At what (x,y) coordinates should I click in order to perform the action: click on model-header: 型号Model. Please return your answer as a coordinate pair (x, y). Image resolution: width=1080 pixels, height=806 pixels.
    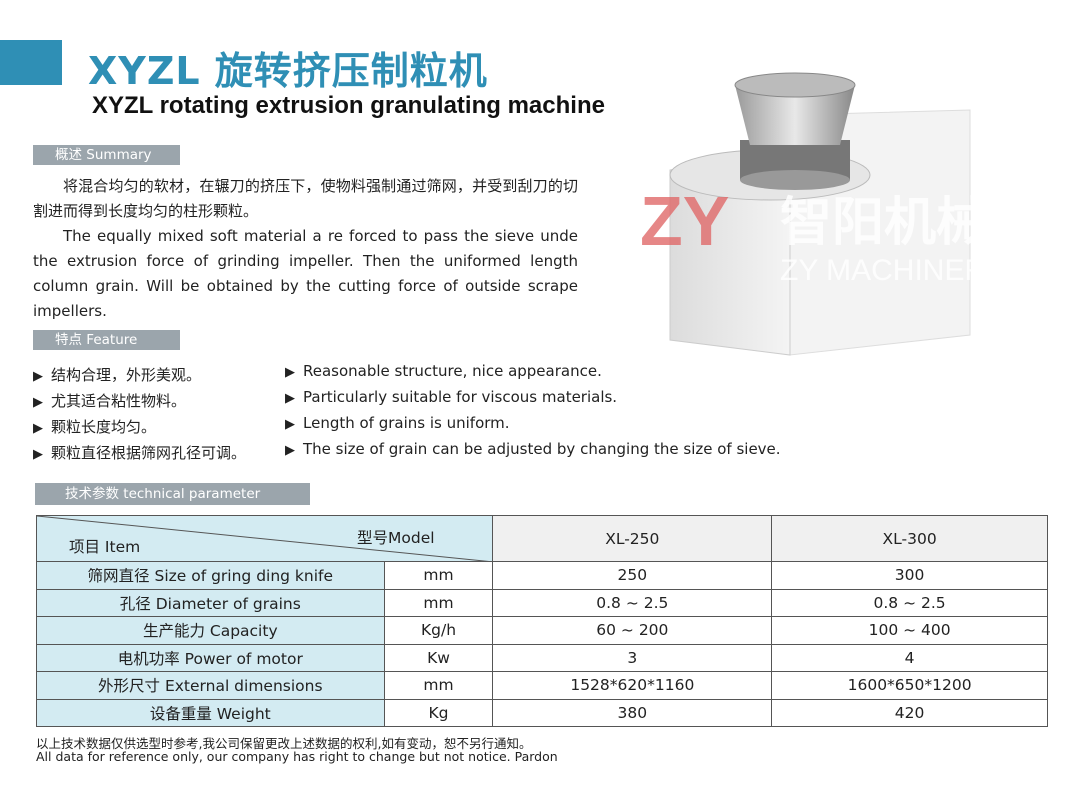
    Looking at the image, I should click on (396, 538).